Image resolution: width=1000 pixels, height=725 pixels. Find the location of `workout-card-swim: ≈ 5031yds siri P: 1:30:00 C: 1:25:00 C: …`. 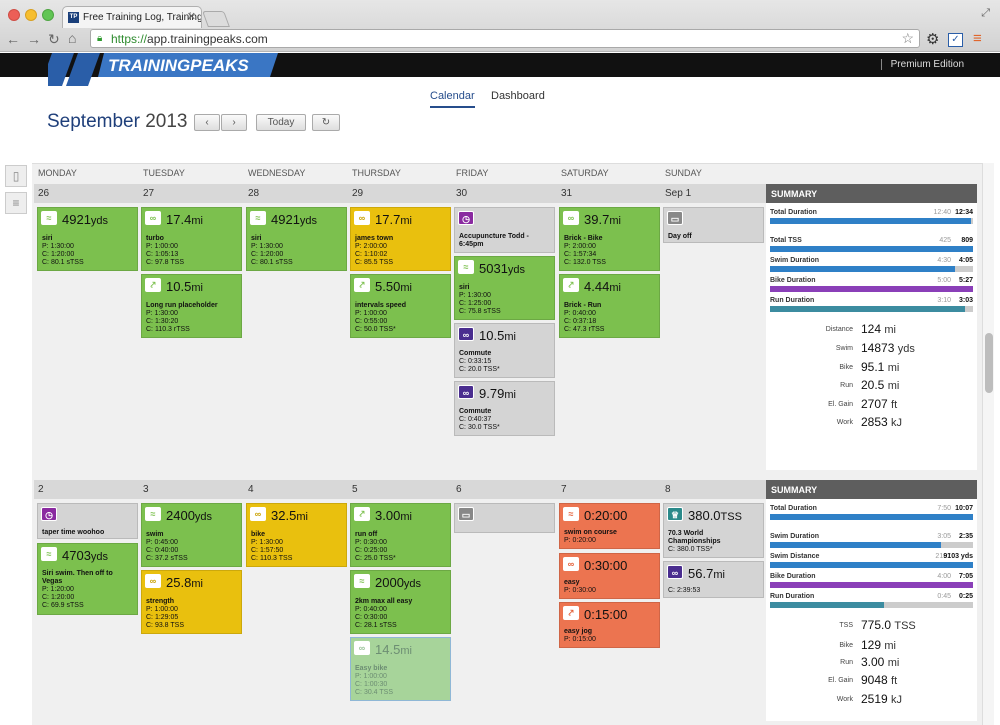

workout-card-swim: ≈ 5031yds siri P: 1:30:00 C: 1:25:00 C: … is located at coordinates (504, 288).